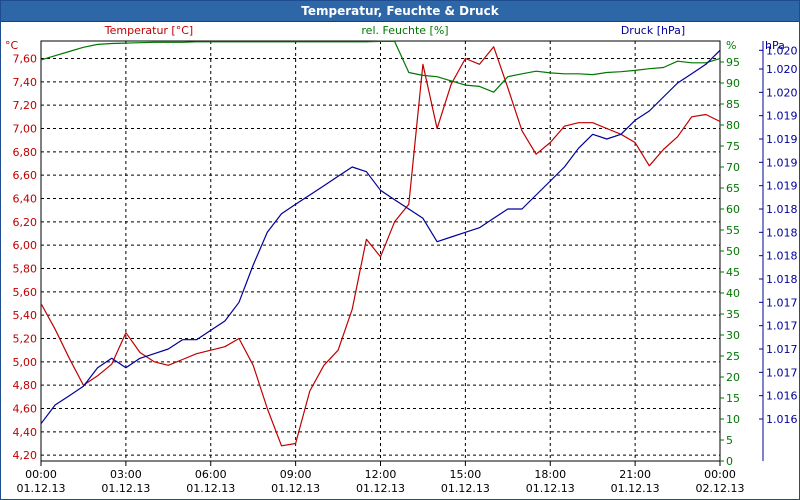  What do you see at coordinates (733, 377) in the screenshot?
I see `humidity-tick-label: 20` at bounding box center [733, 377].